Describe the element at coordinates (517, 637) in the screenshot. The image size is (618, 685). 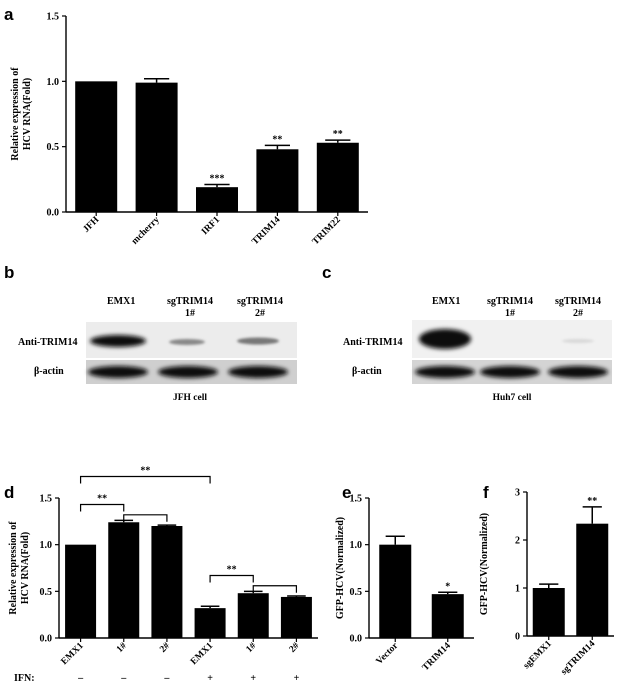
I see `y-tick-label: 0` at that location.